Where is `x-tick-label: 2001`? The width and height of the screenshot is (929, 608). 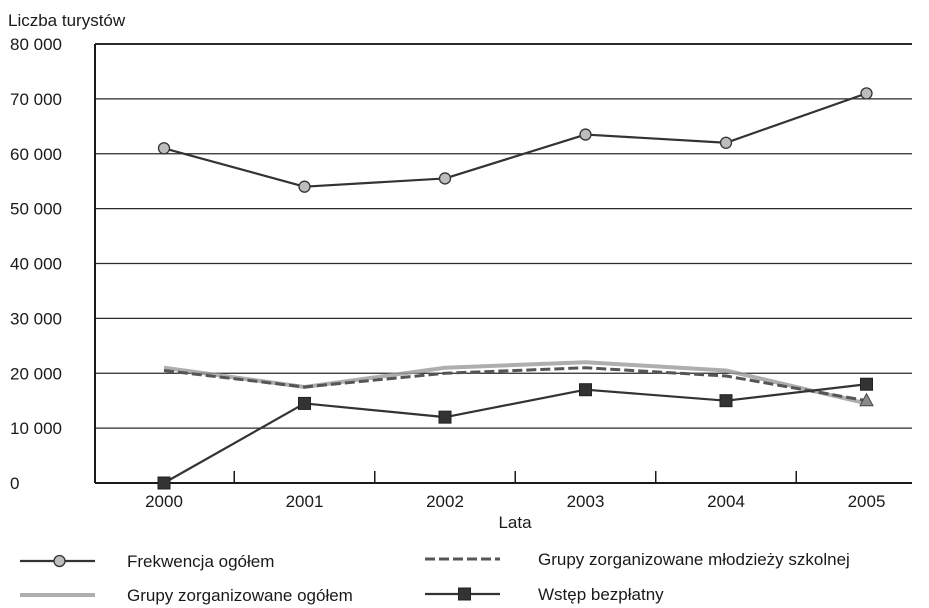 x-tick-label: 2001 is located at coordinates (305, 501).